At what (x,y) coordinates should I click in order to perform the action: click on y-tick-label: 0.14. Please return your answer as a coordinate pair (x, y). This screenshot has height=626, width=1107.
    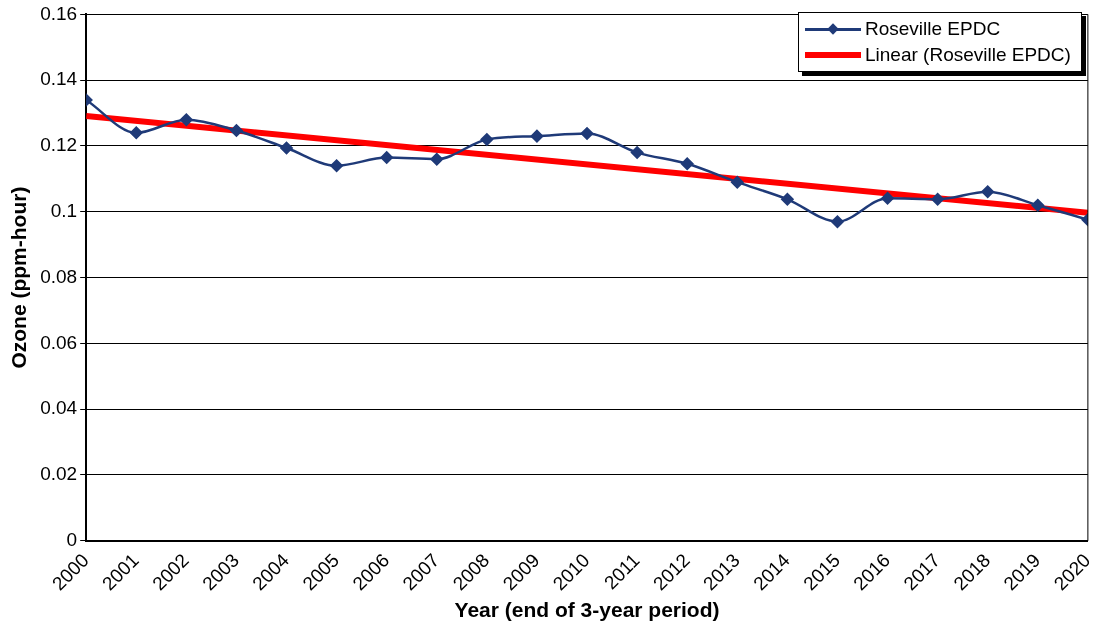
    Looking at the image, I should click on (59, 79).